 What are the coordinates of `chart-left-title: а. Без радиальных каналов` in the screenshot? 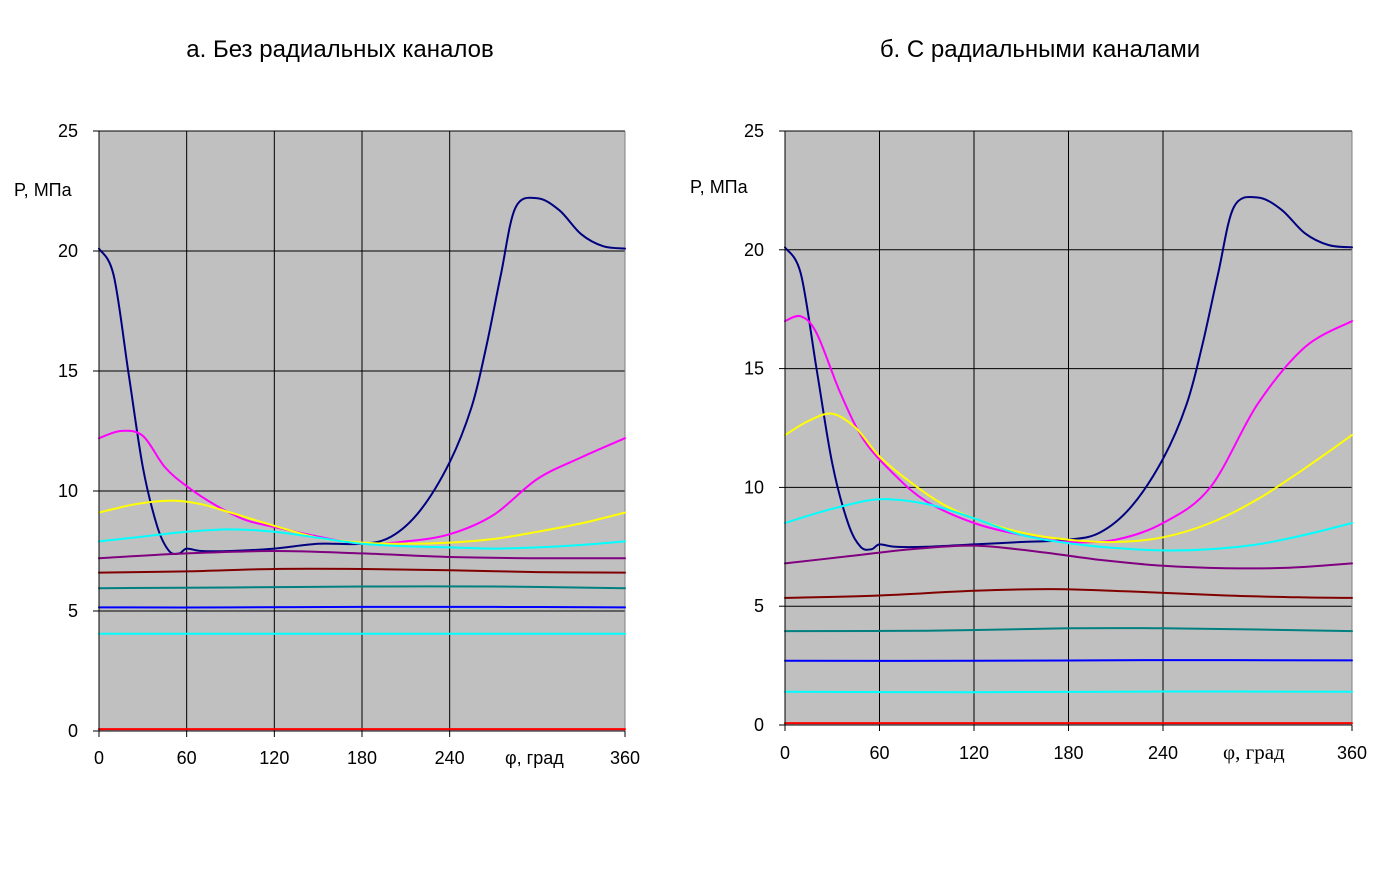 It's located at (339, 49).